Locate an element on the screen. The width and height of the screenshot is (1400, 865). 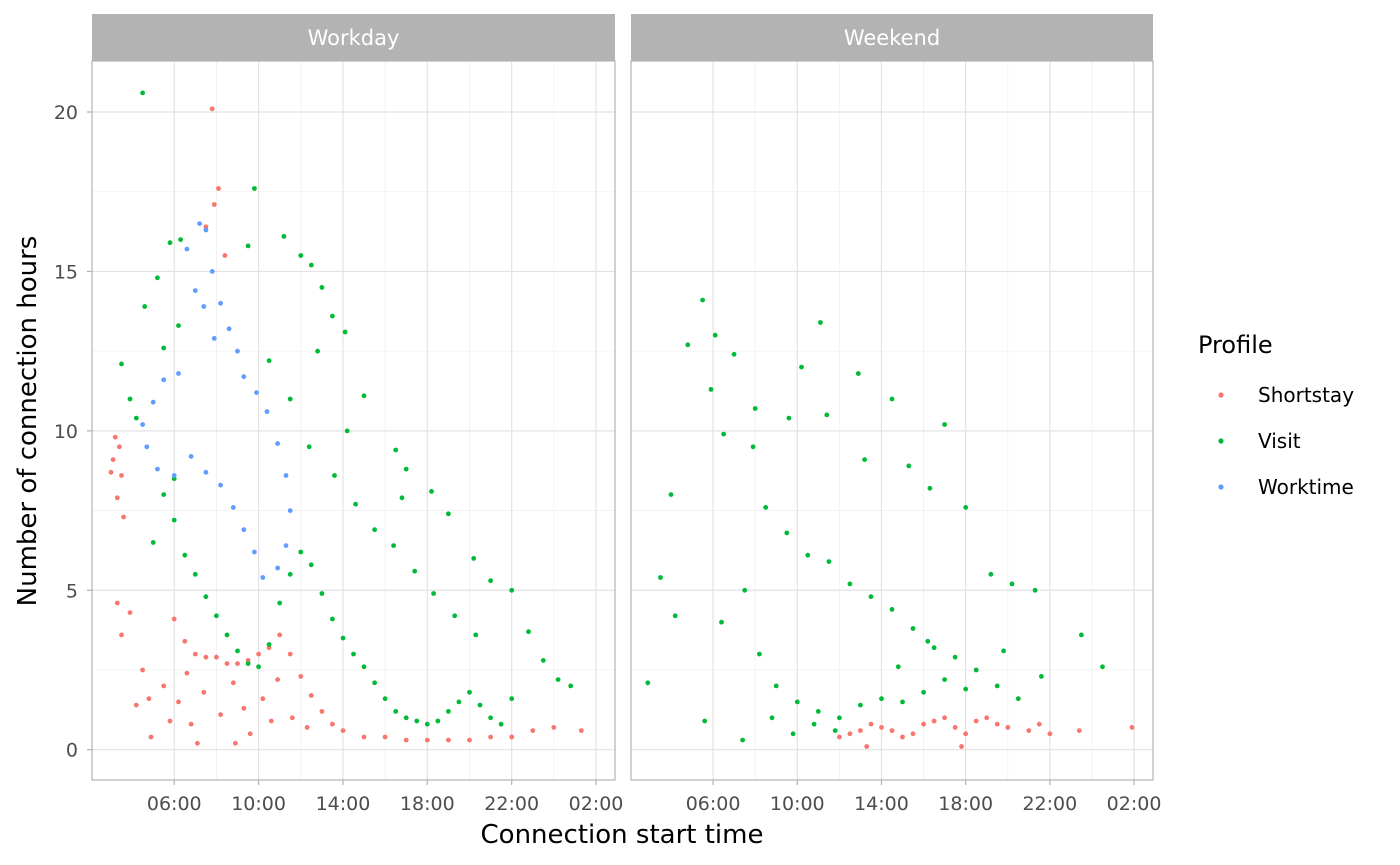
facet-strip is located at coordinates (353, 37).